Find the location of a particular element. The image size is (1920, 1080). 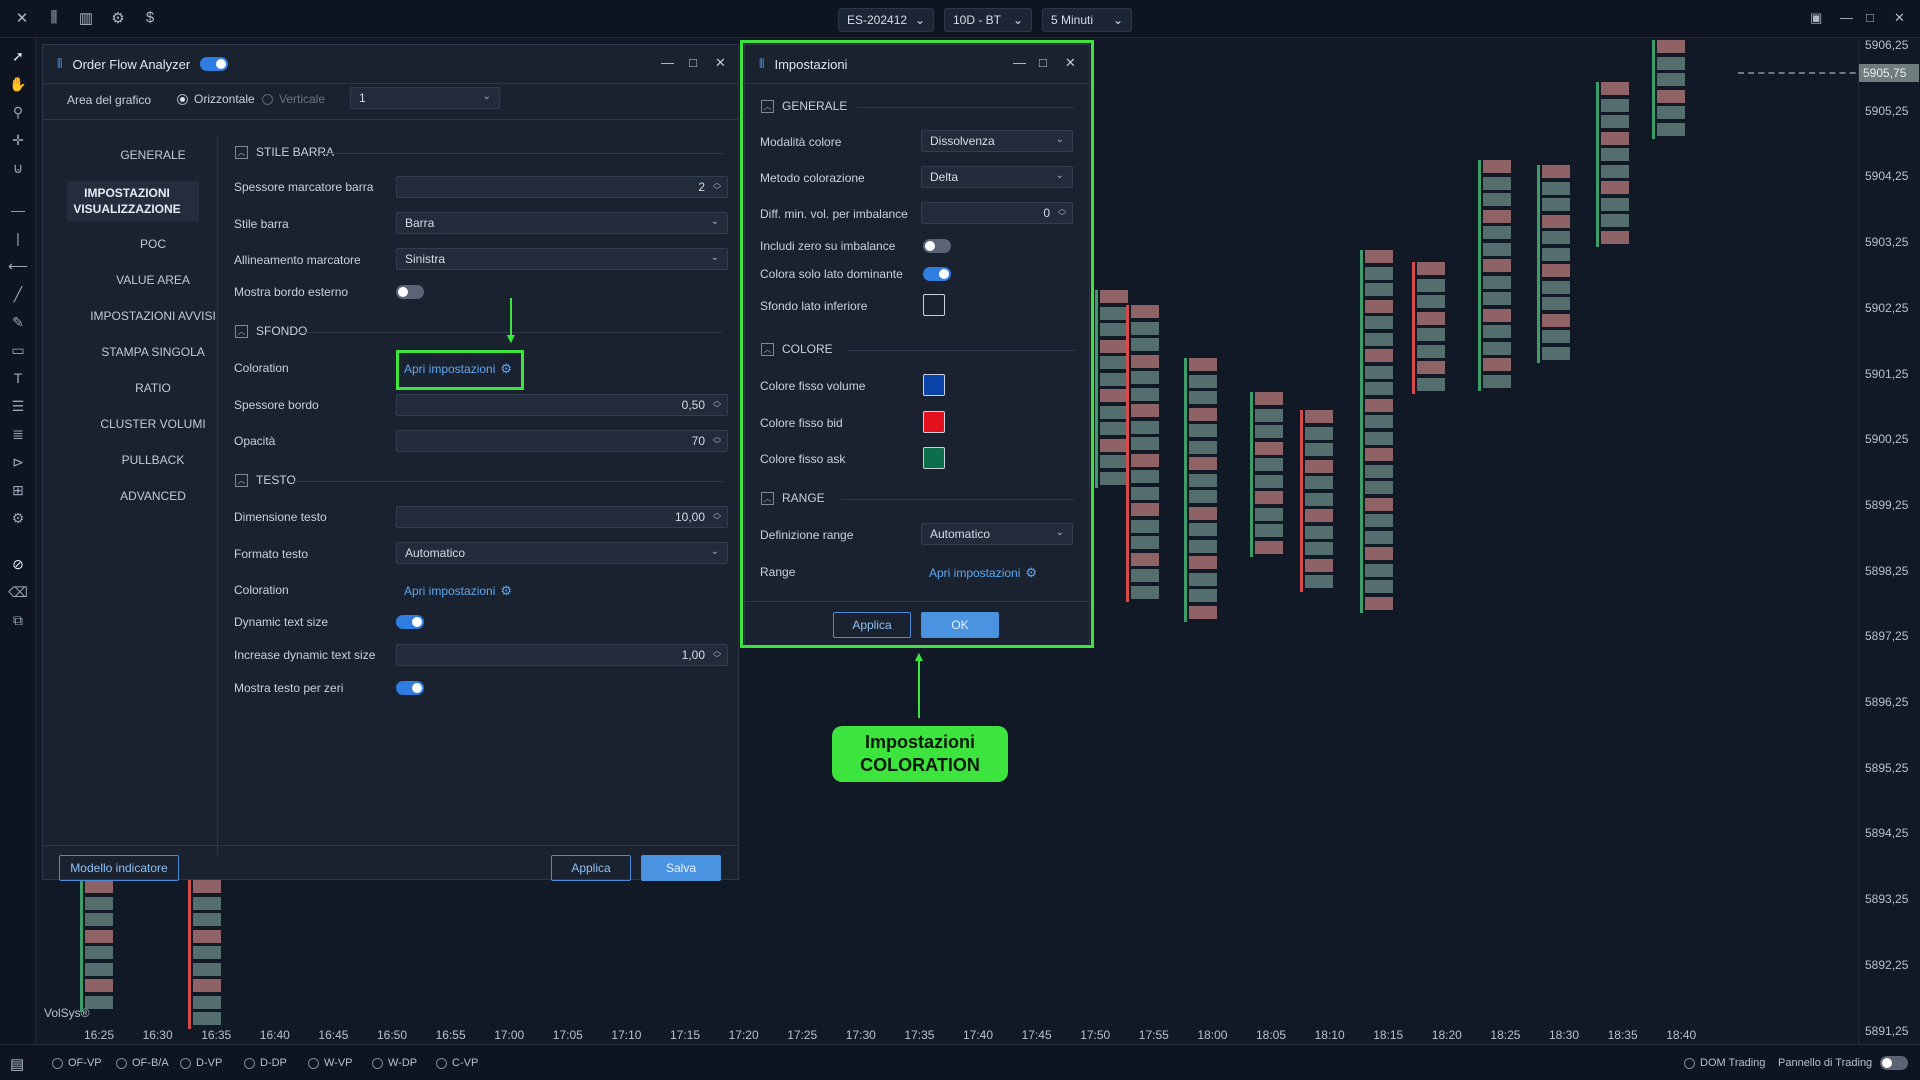

rectangle-icon: ▭ is located at coordinates (18, 350).